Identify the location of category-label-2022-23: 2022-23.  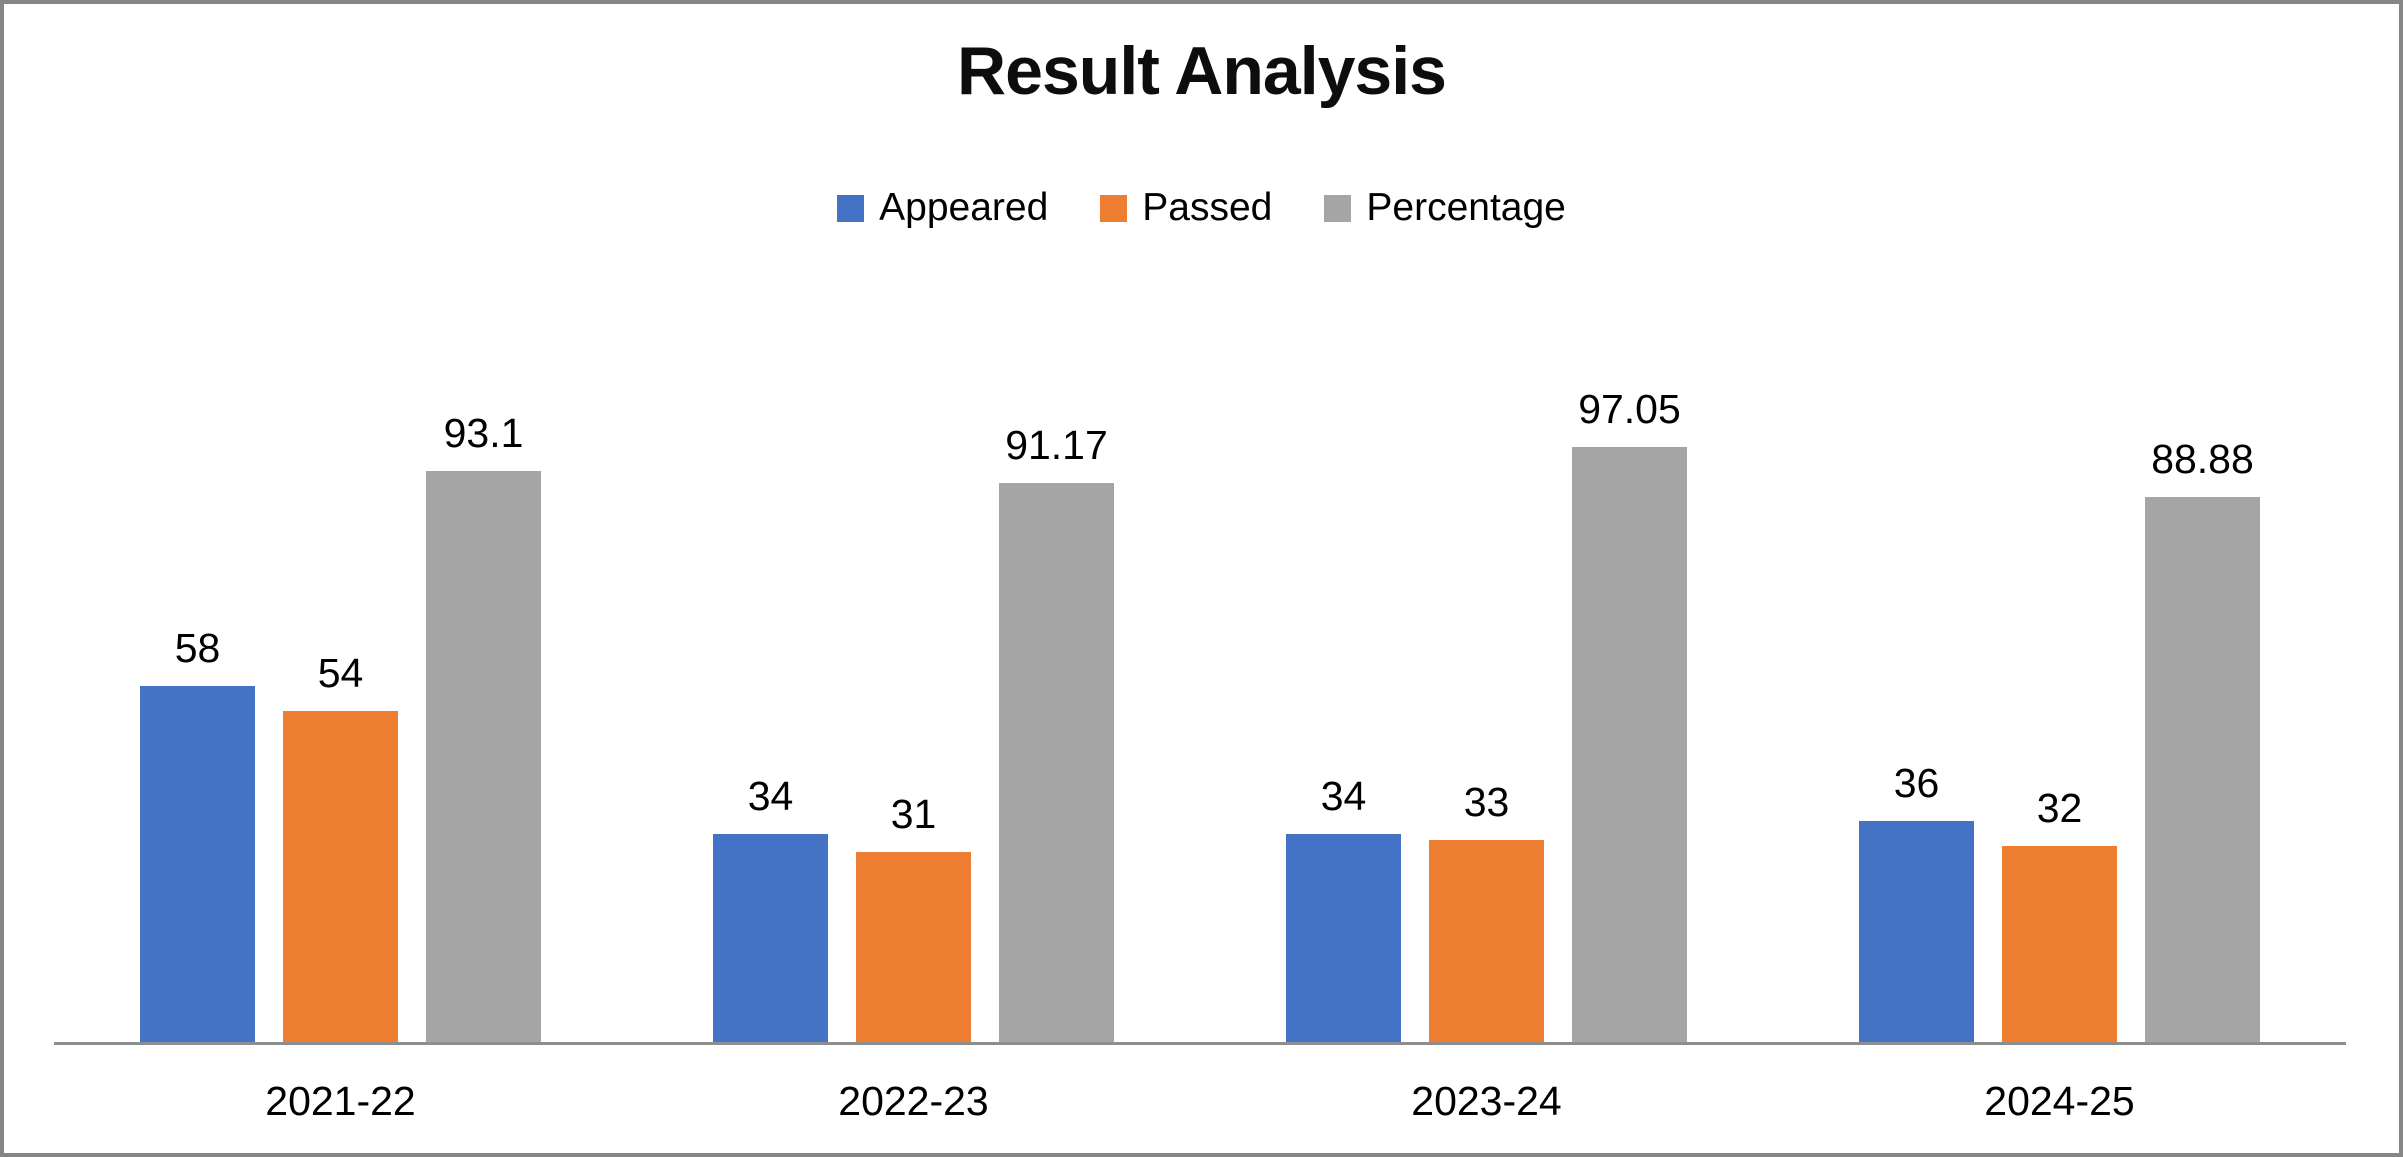
(913, 1101).